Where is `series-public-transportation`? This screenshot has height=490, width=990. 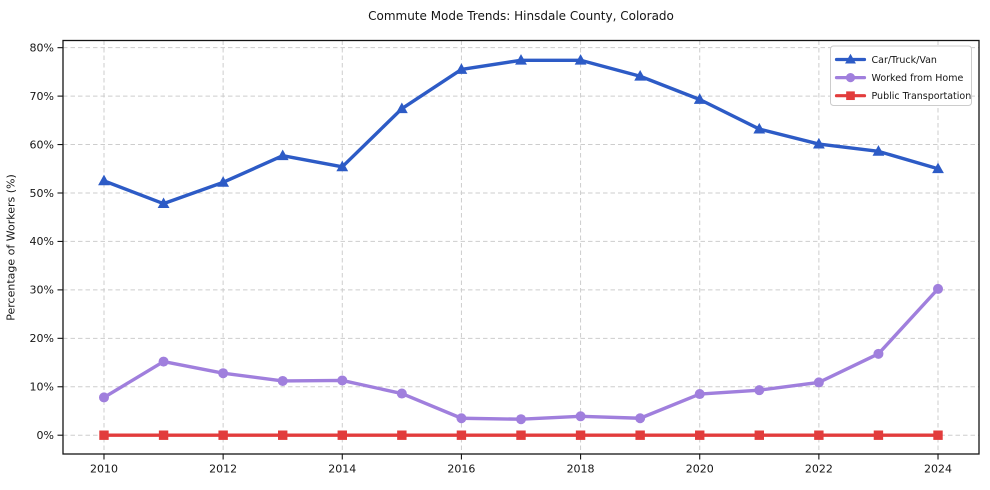
series-public-transportation is located at coordinates (521, 435).